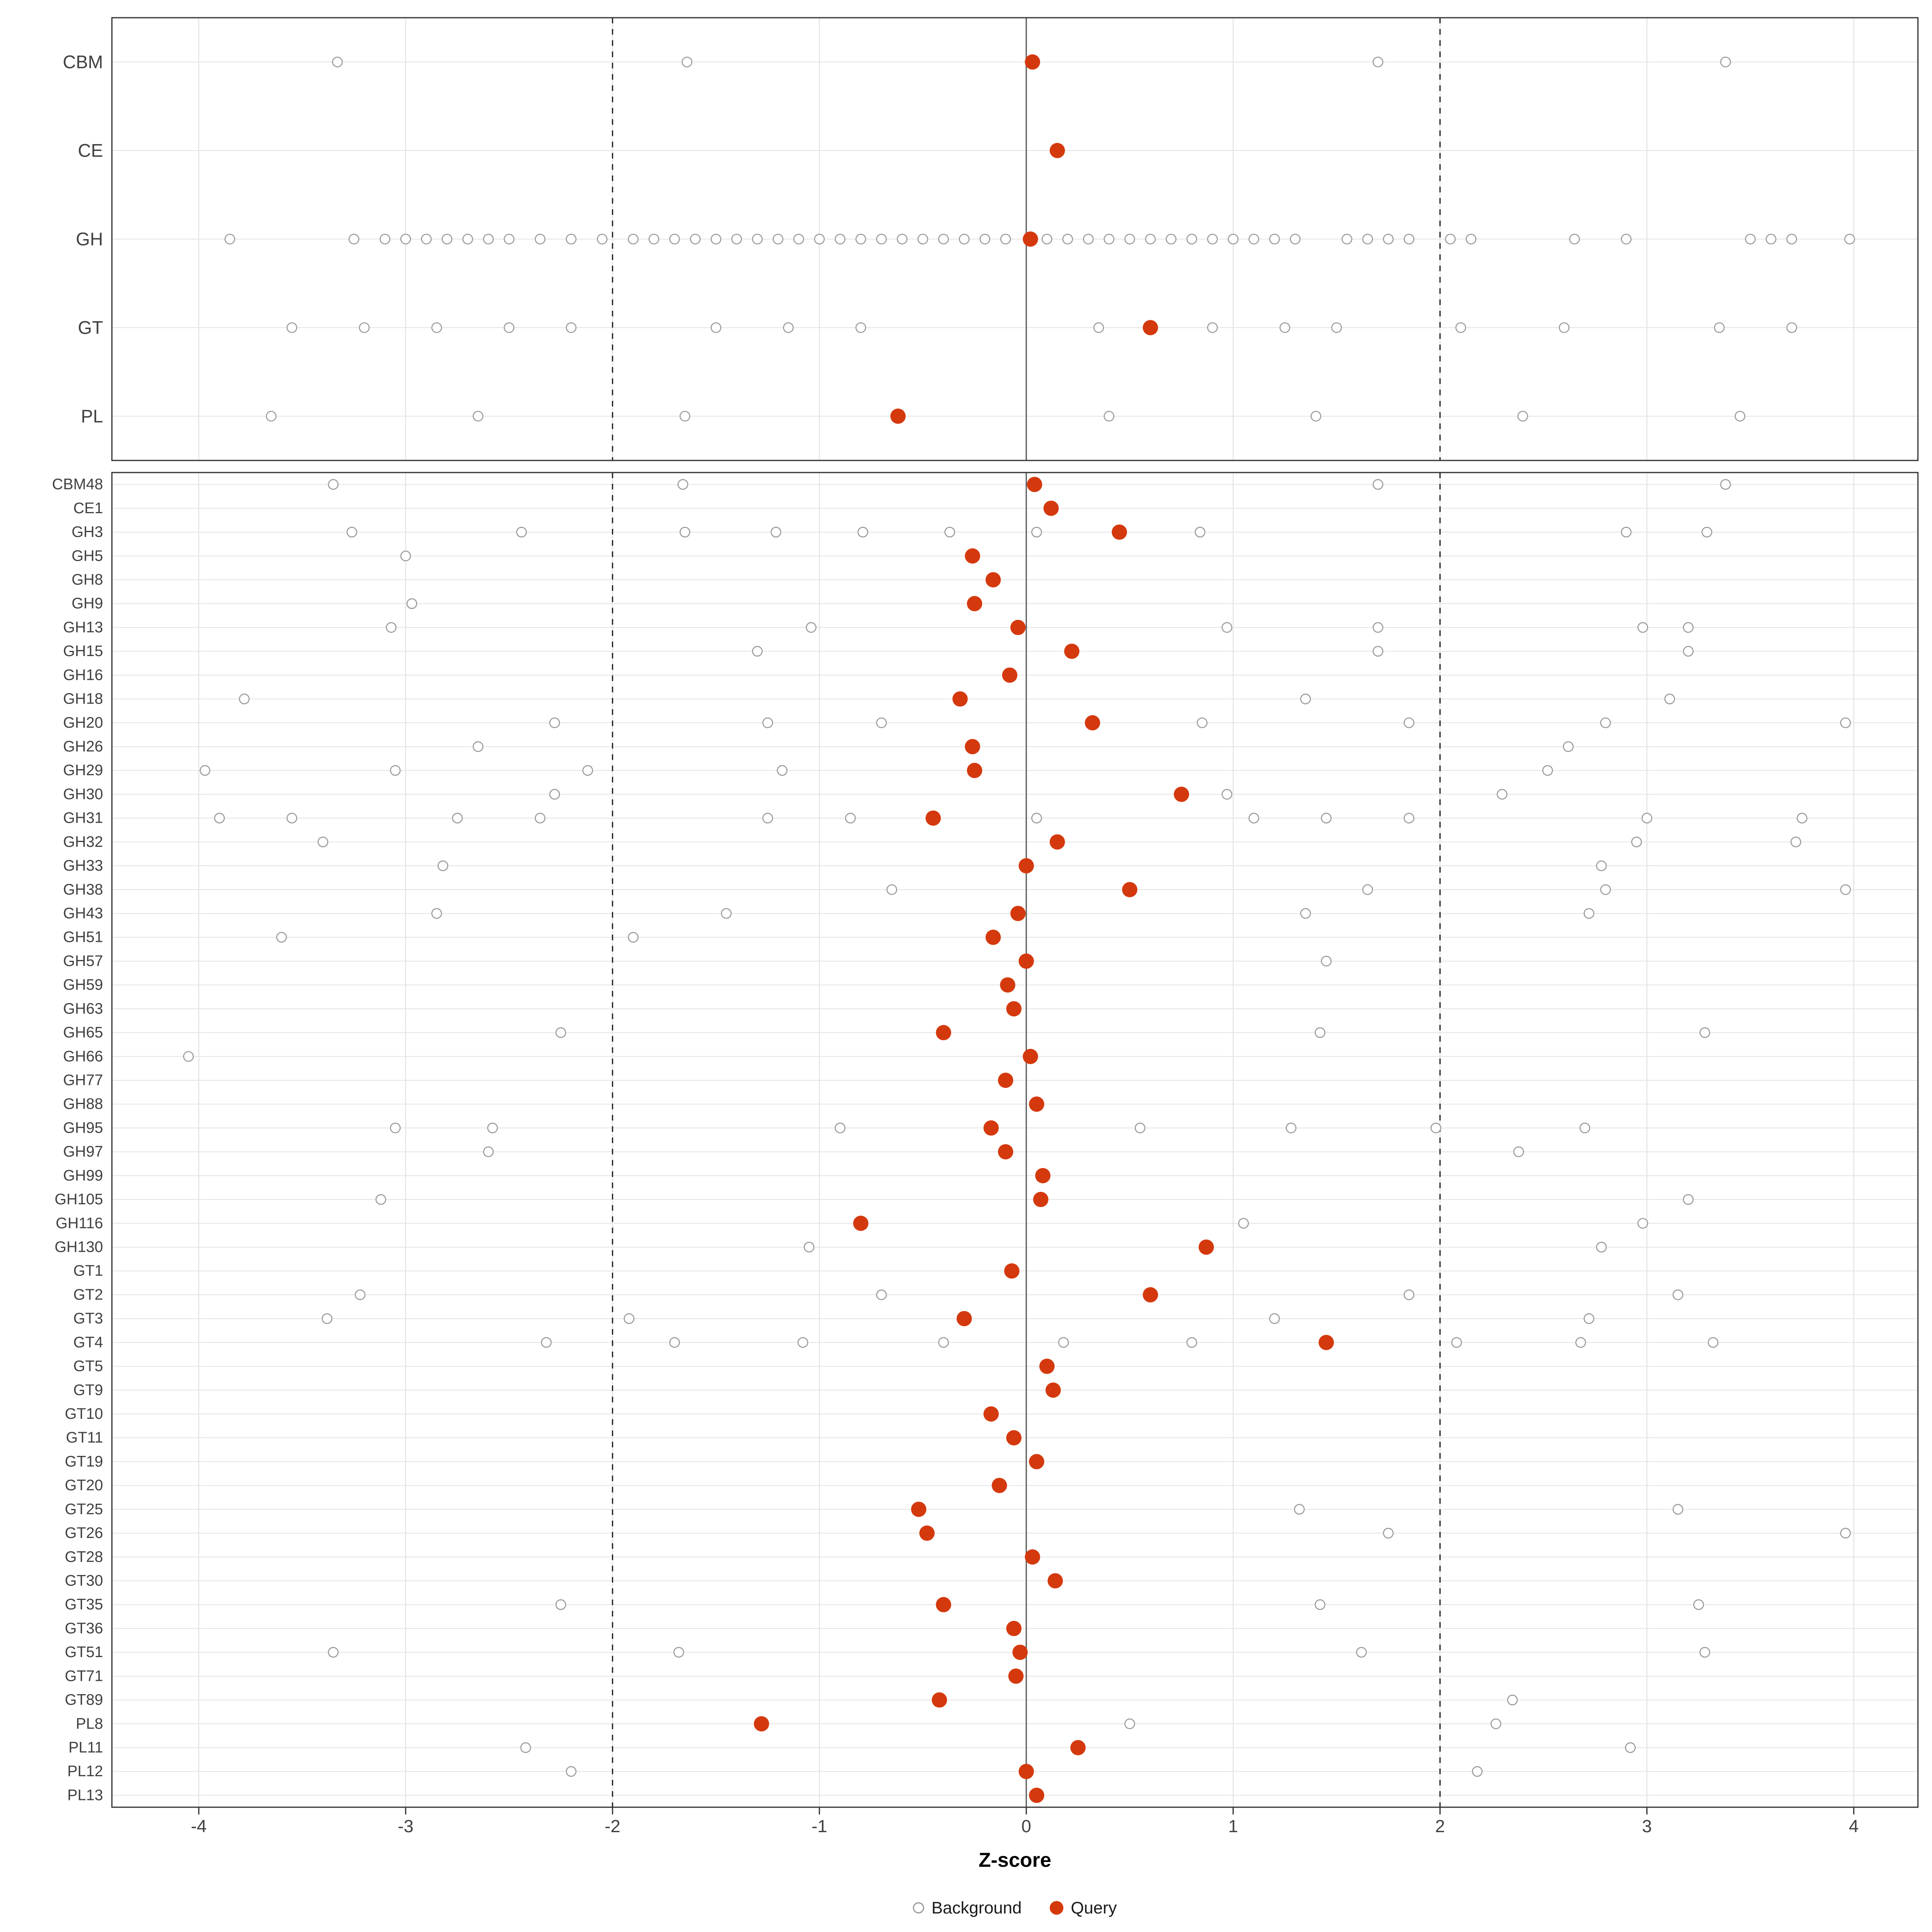  I want to click on row-label: PL13, so click(85, 1795).